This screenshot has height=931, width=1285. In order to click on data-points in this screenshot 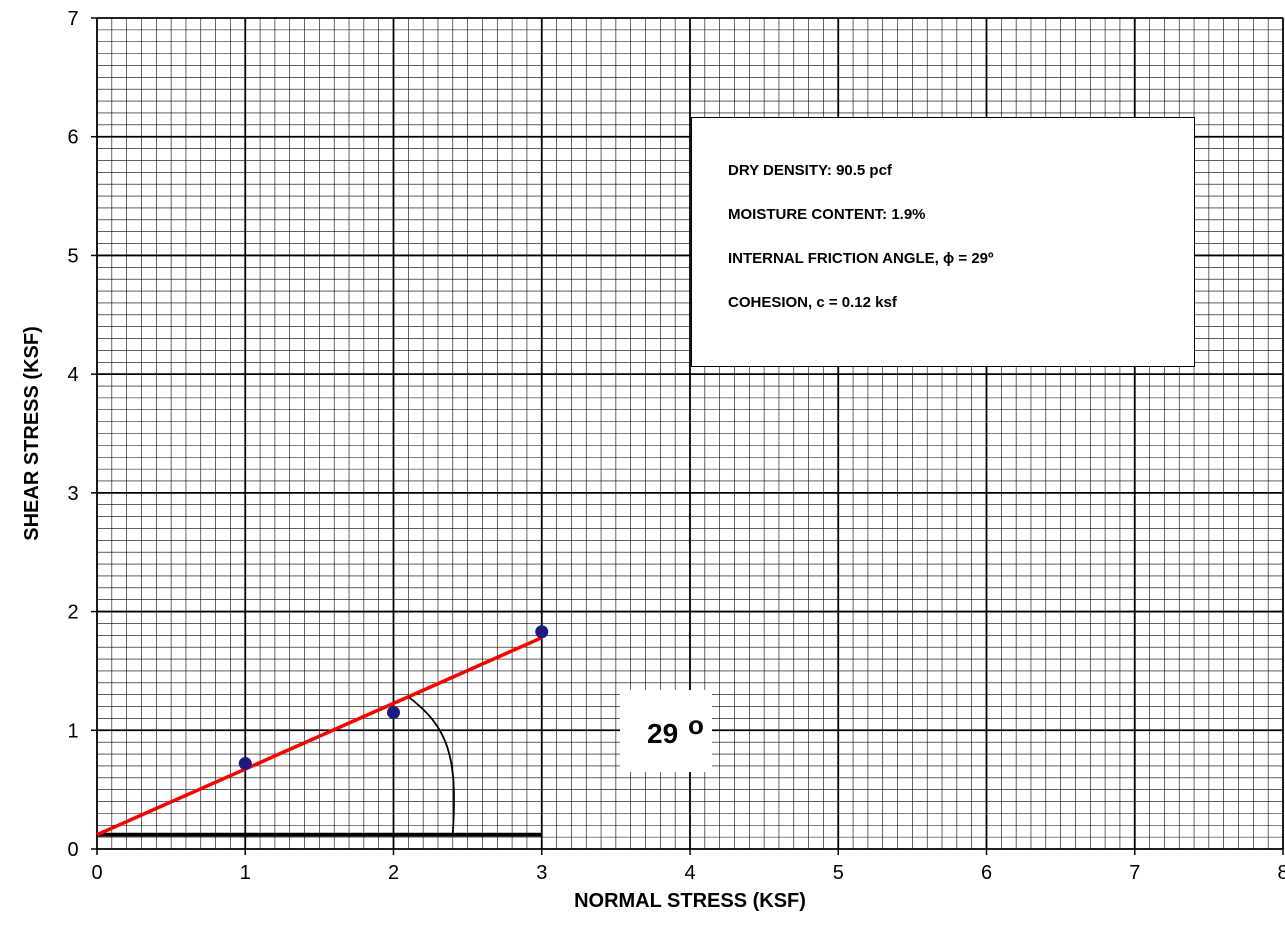, I will do `click(393, 698)`.